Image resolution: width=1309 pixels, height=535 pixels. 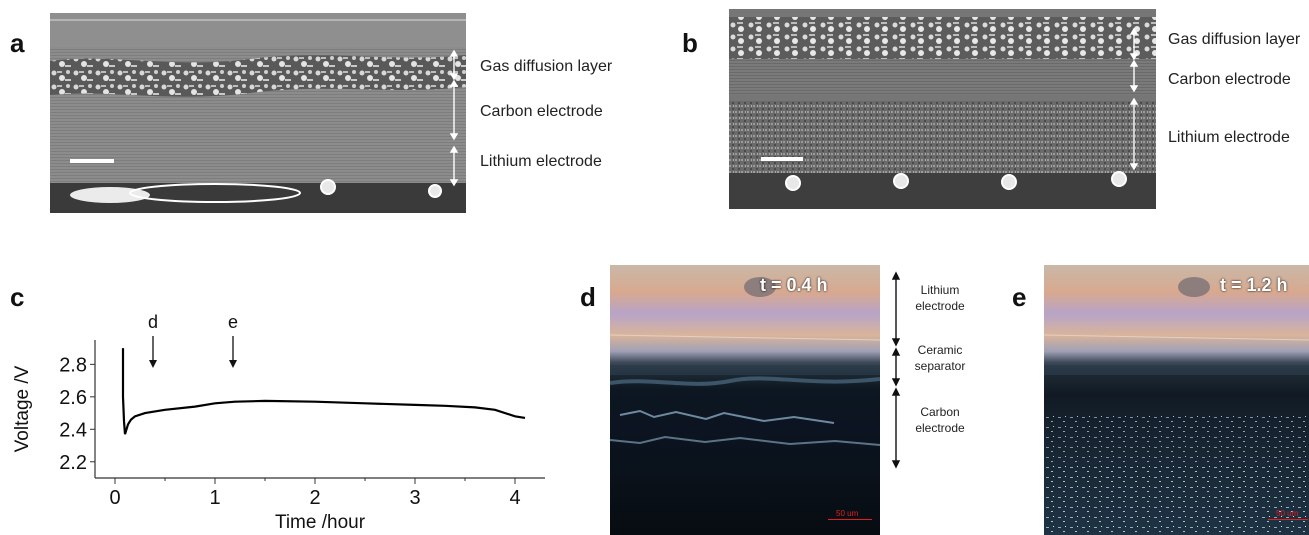 What do you see at coordinates (940, 420) in the screenshot?
I see `panel-d-label-carbon: Carbon electrode` at bounding box center [940, 420].